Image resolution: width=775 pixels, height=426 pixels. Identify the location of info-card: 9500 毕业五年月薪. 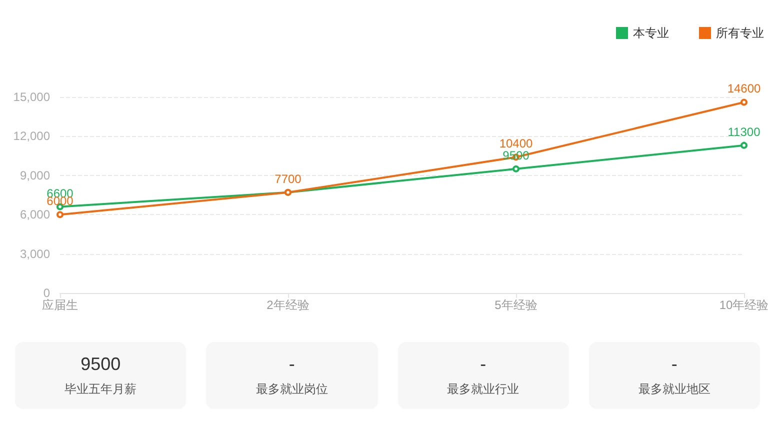
(100, 375).